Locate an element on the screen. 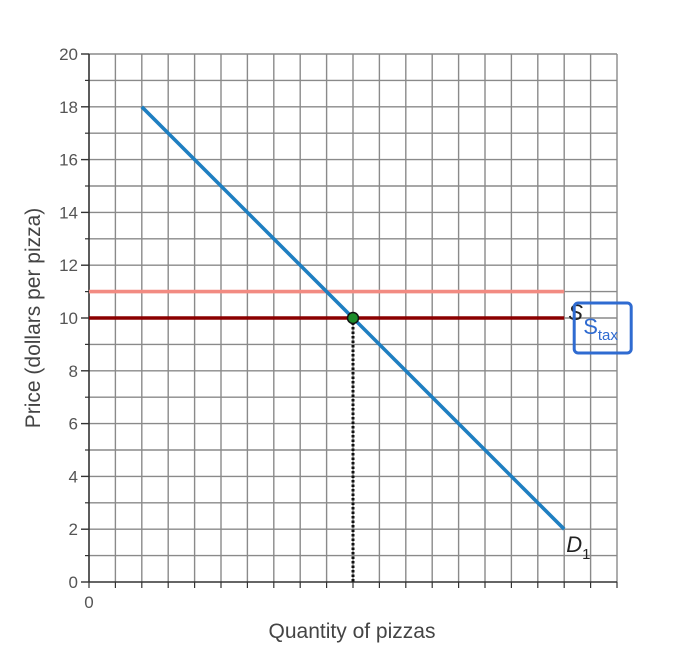 This screenshot has width=674, height=649. y-tick-label: 18 is located at coordinates (68, 107).